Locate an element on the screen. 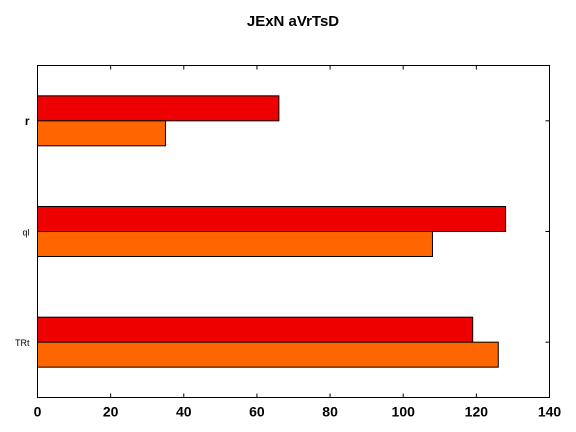 The height and width of the screenshot is (432, 576). x-tick-label: 80 is located at coordinates (330, 412).